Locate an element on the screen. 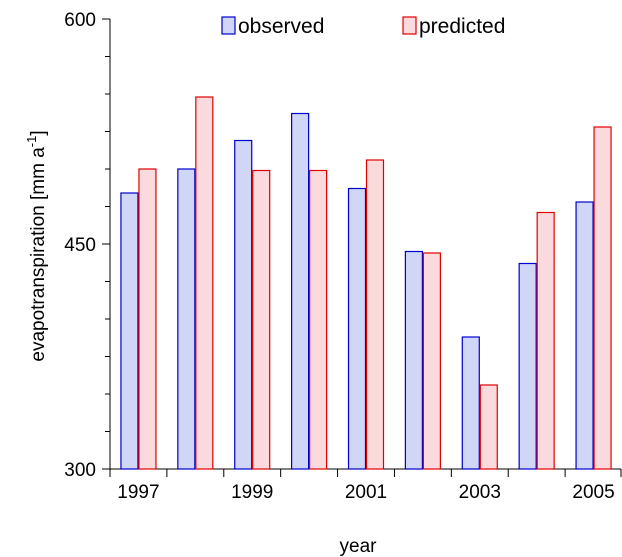 The width and height of the screenshot is (622, 557). y-axis-title: evapotranspiration [mm a-1] is located at coordinates (36, 245).